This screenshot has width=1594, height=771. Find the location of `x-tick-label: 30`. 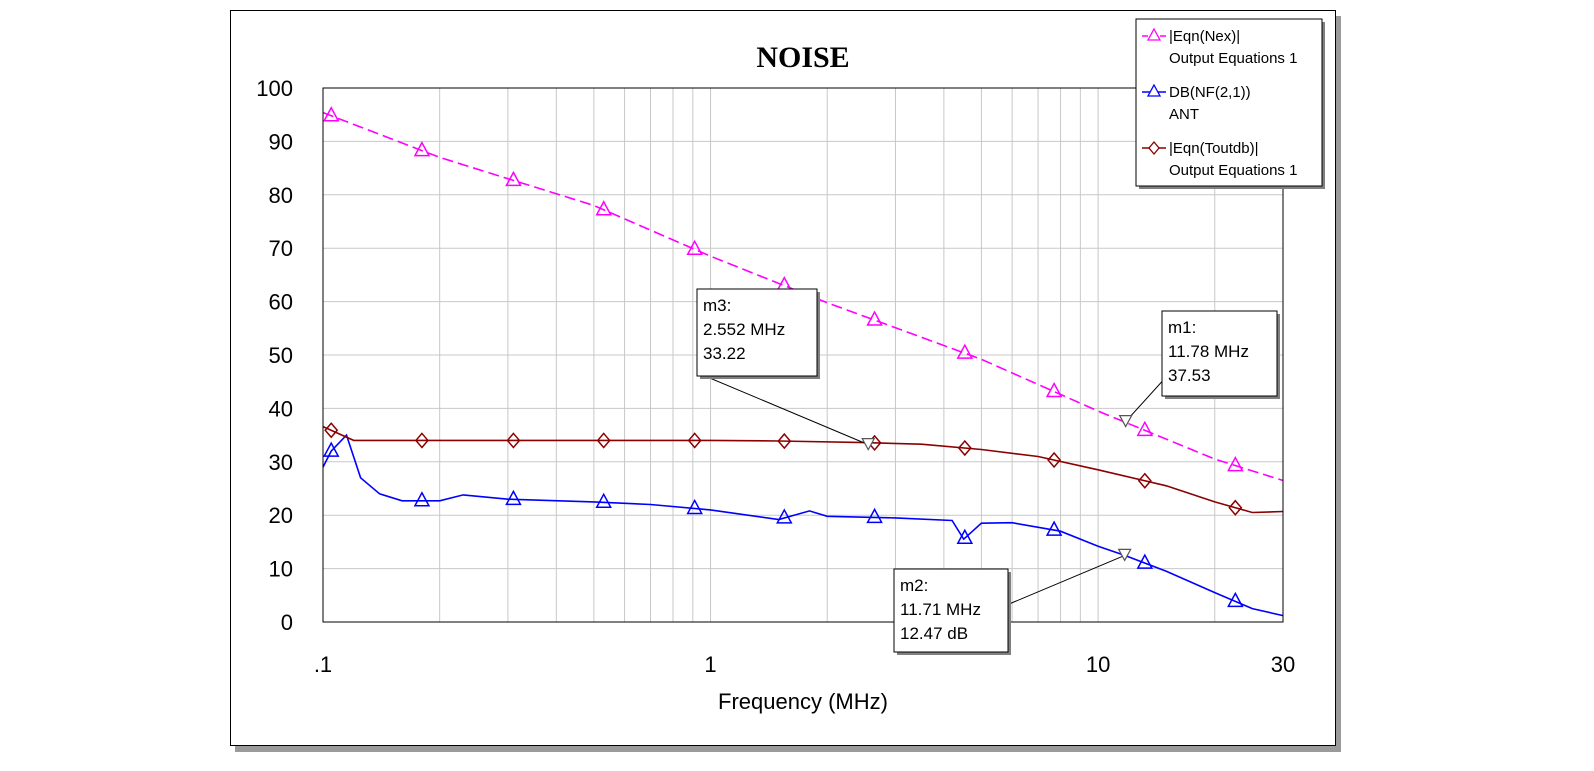

x-tick-label: 30 is located at coordinates (1283, 664).